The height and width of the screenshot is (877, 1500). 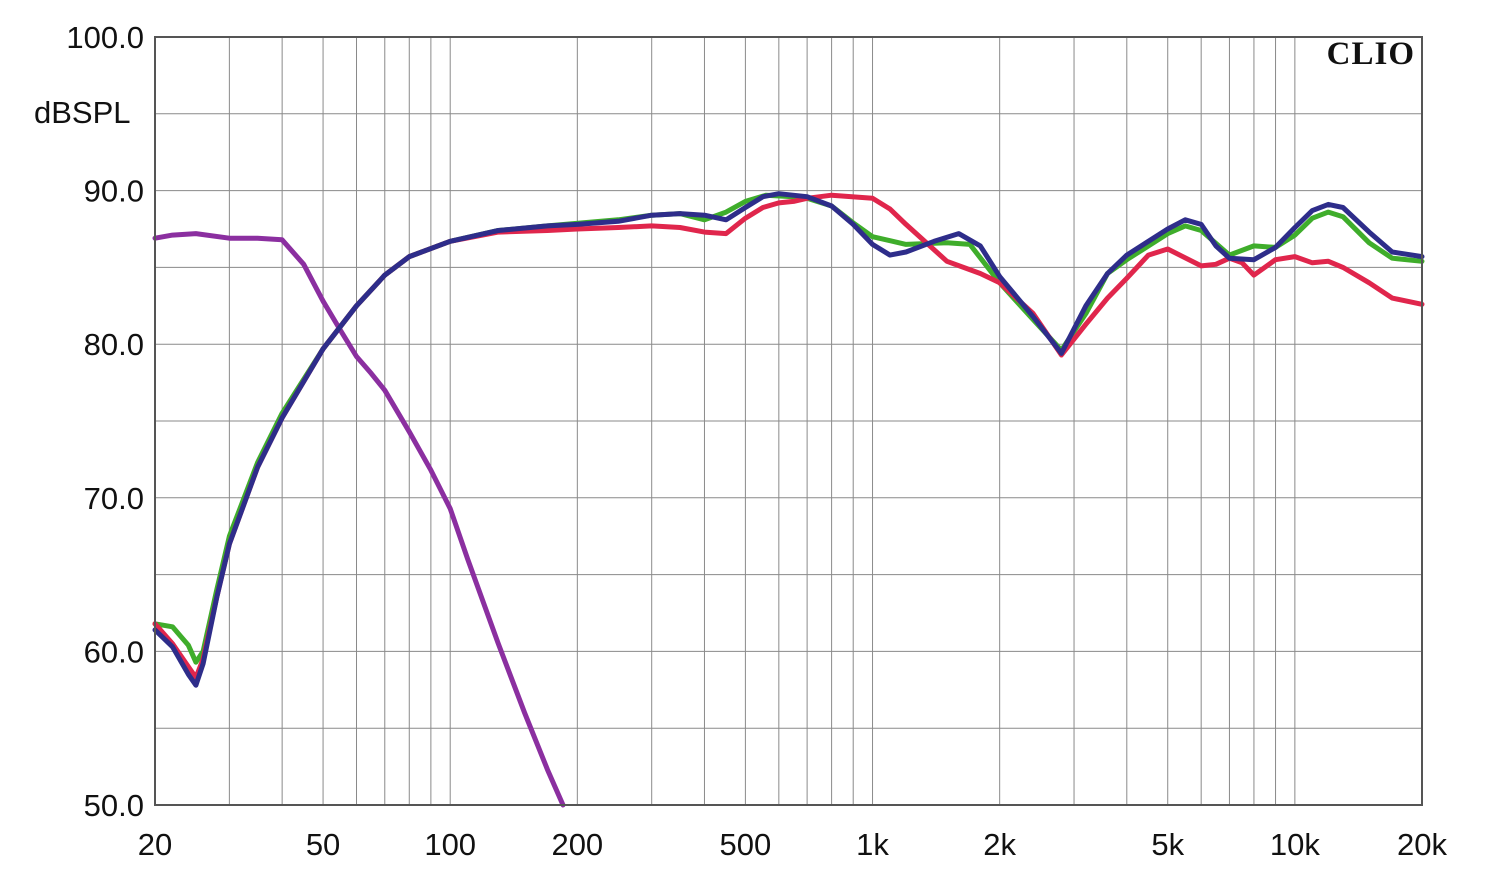 I want to click on x-tick-label: 50, so click(x=323, y=844).